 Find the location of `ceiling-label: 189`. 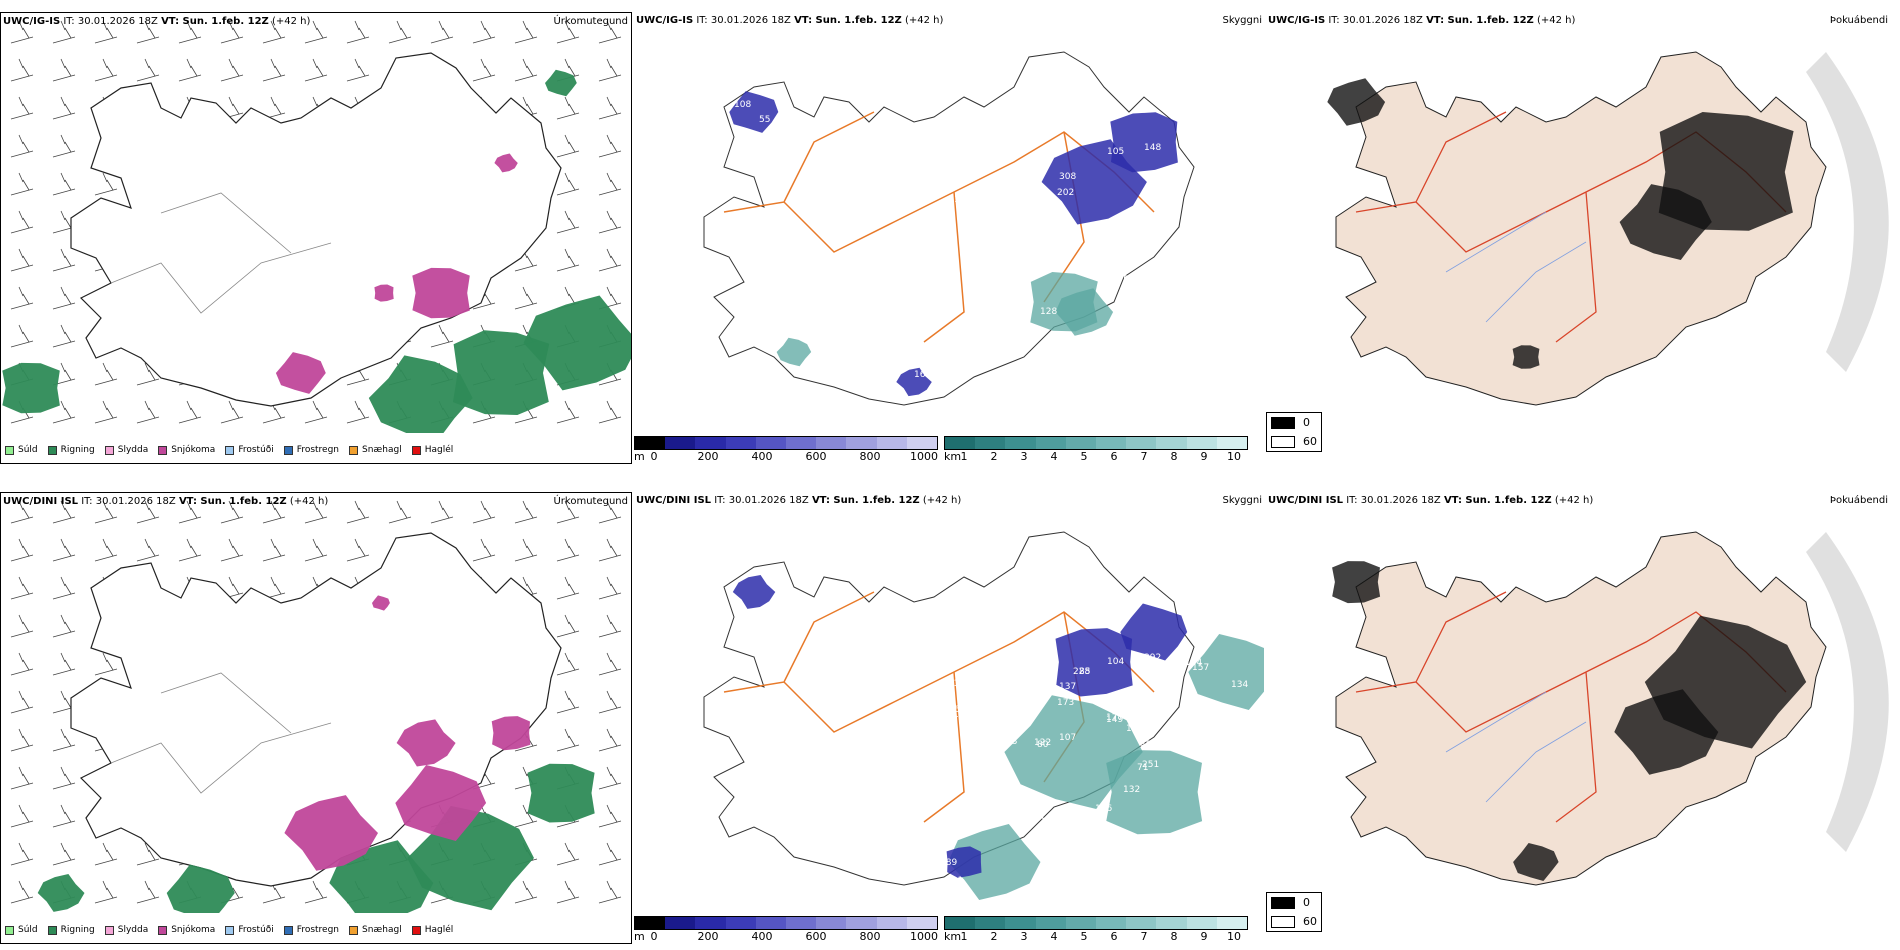

ceiling-label: 189 is located at coordinates (948, 863).